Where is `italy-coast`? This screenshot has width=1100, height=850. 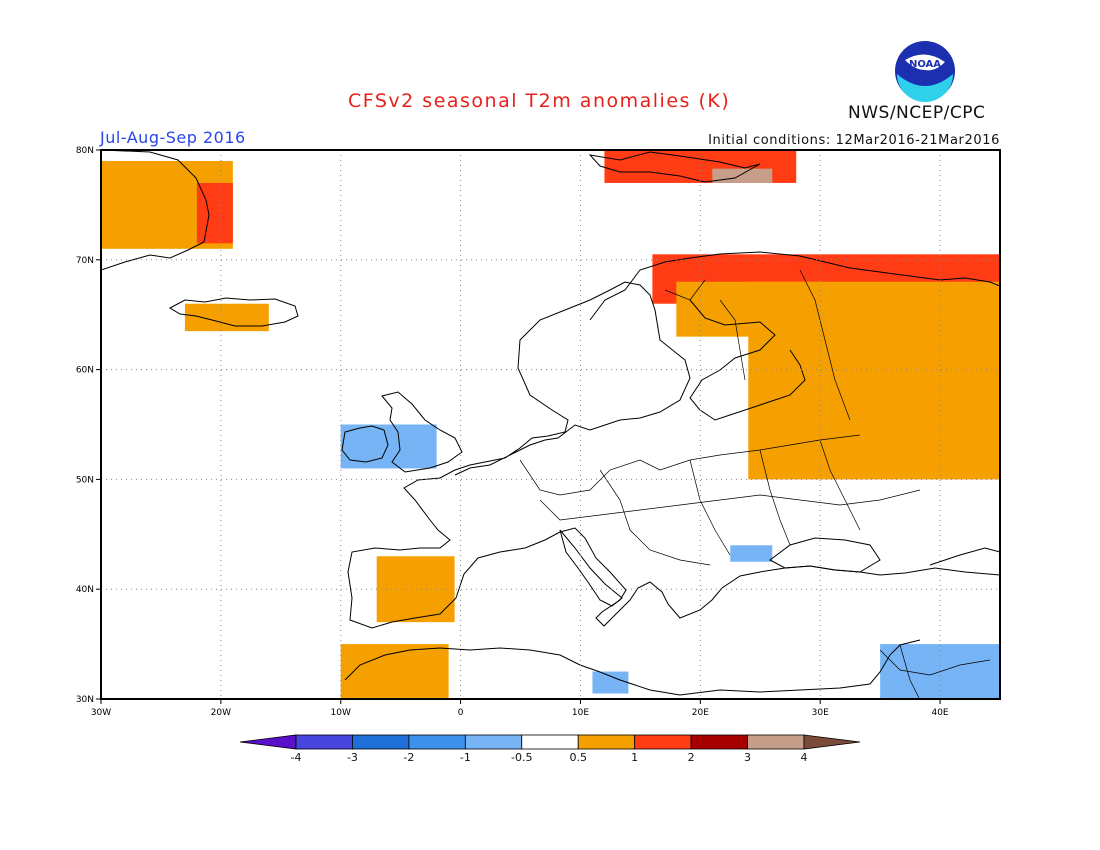
italy-coast is located at coordinates (591, 568).